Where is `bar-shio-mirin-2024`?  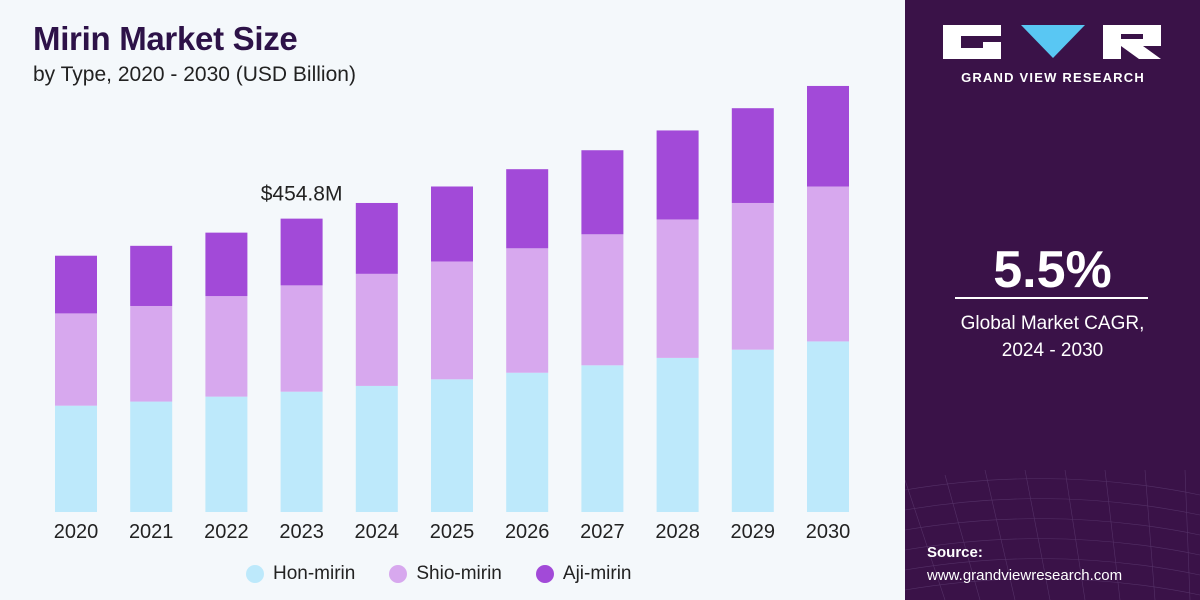
bar-shio-mirin-2024 is located at coordinates (376, 329).